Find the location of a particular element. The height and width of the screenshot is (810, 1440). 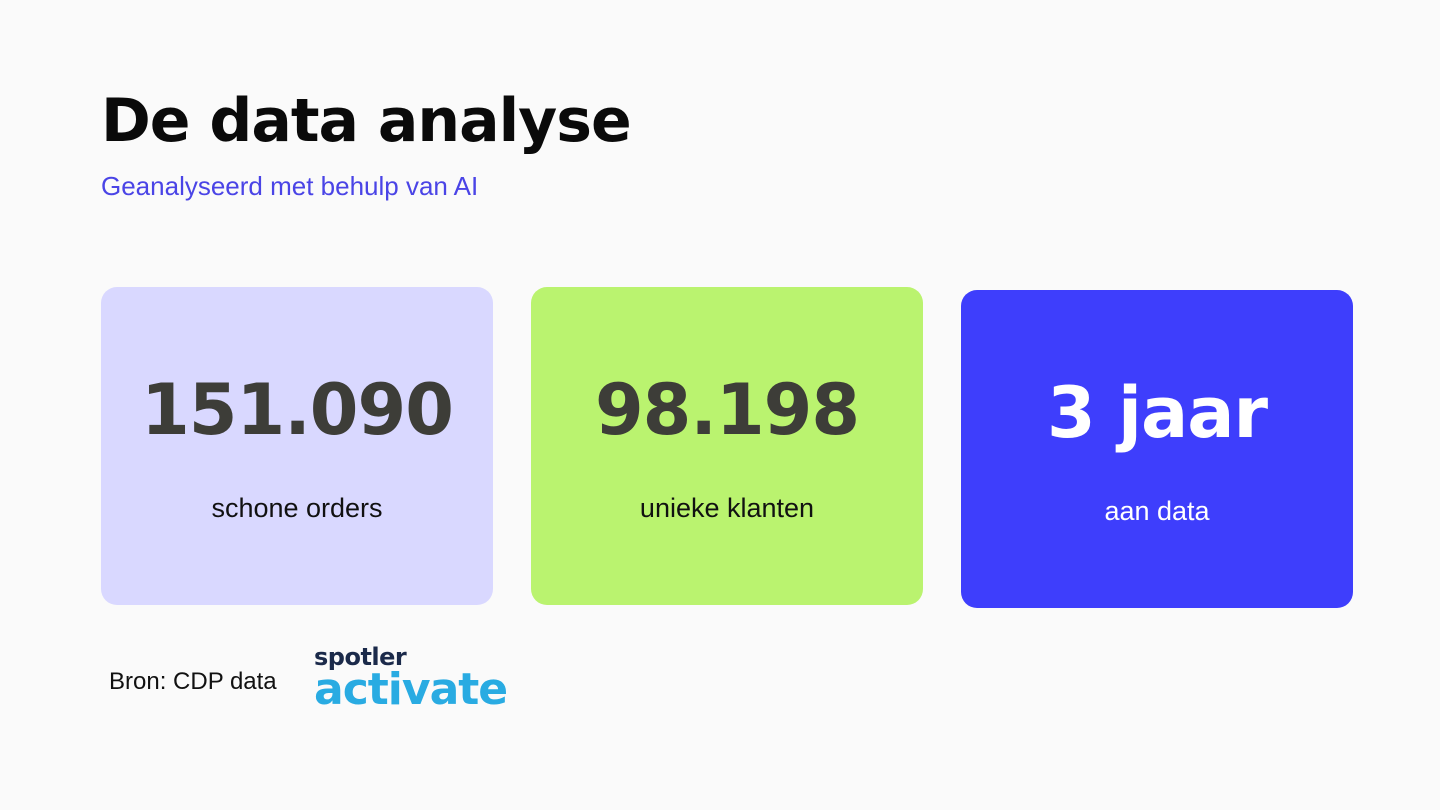

stat-value: 151.090 is located at coordinates (297, 410).